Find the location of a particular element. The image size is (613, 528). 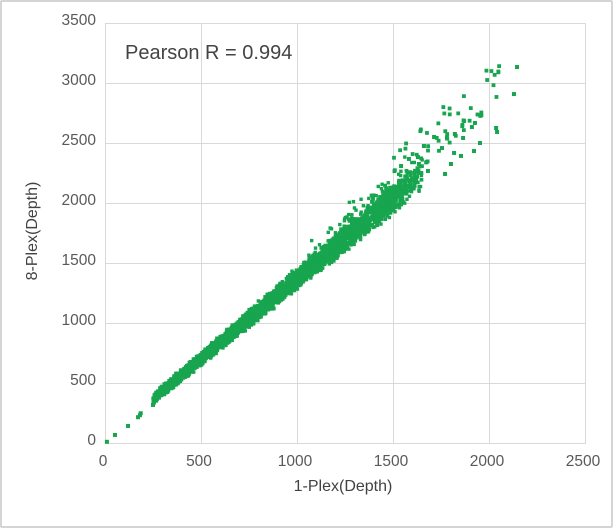

x-tick-label: 0 is located at coordinates (103, 461).